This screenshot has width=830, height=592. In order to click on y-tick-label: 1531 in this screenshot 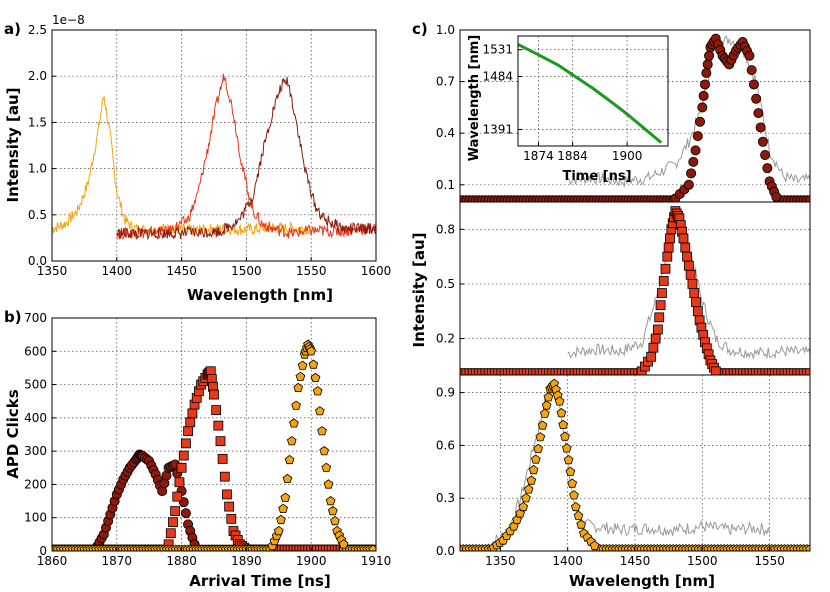, I will do `click(497, 50)`.